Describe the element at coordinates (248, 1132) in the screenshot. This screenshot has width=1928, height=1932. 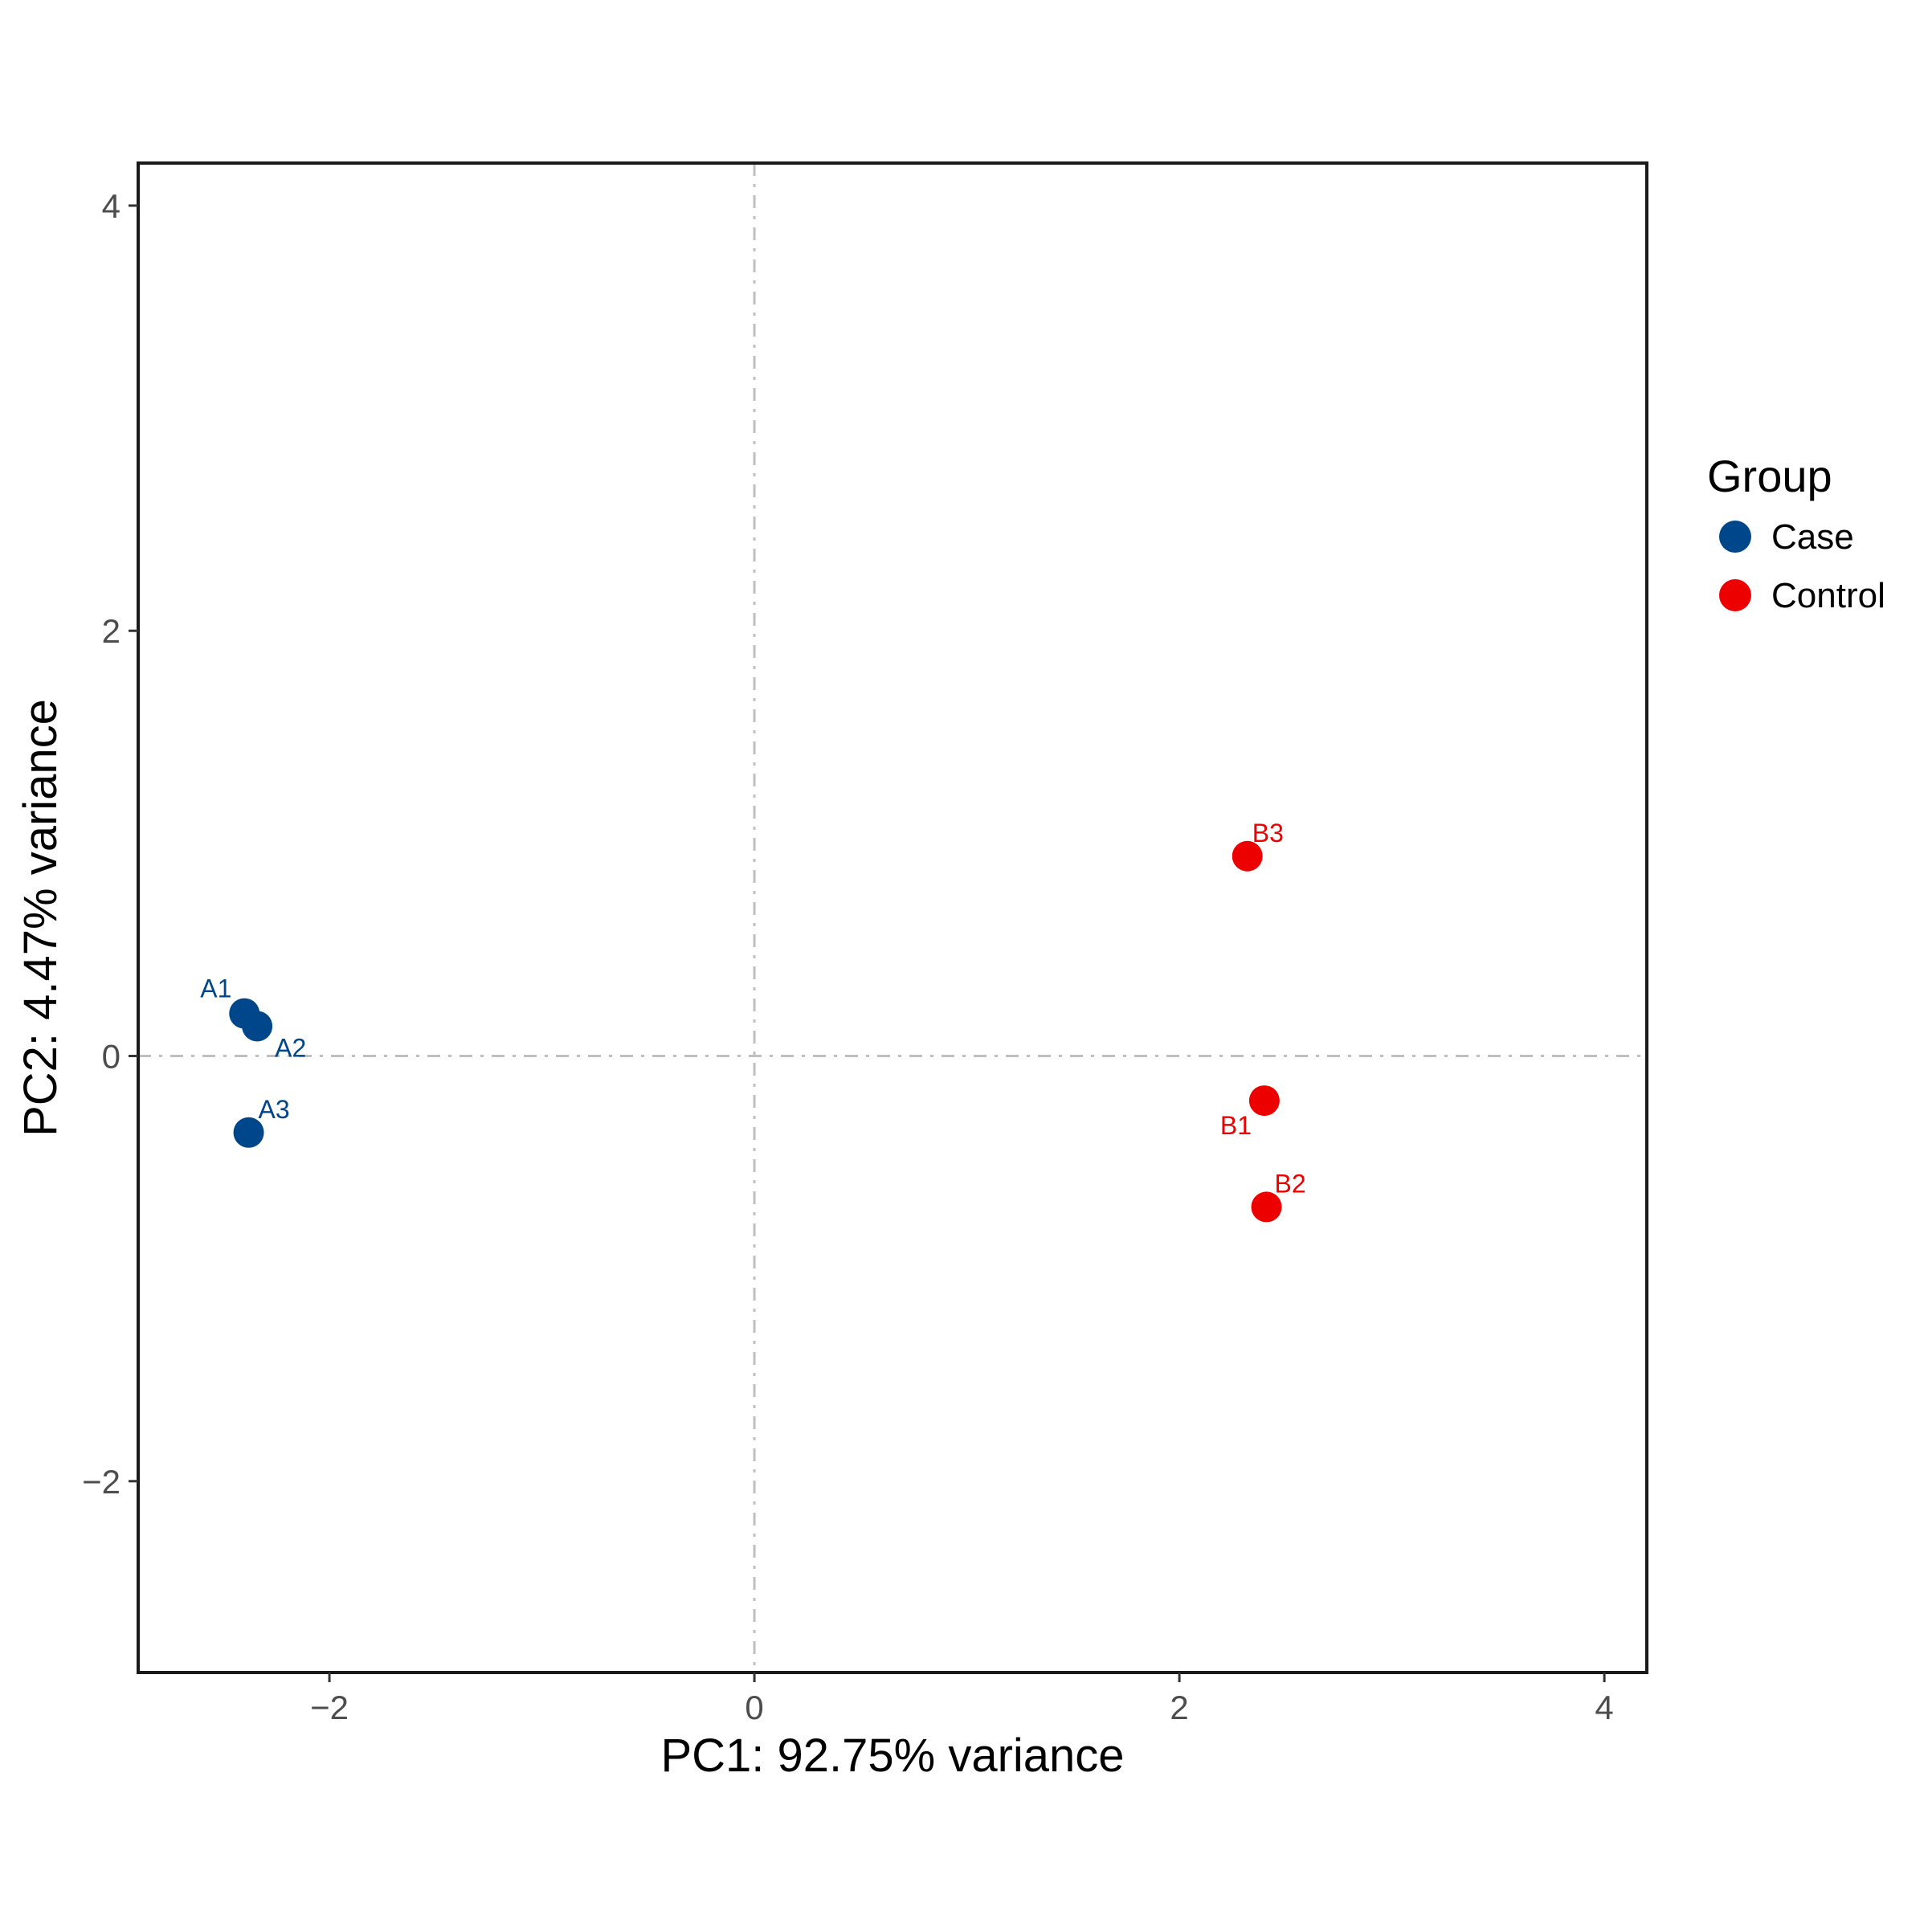
I see `data-point-a3` at that location.